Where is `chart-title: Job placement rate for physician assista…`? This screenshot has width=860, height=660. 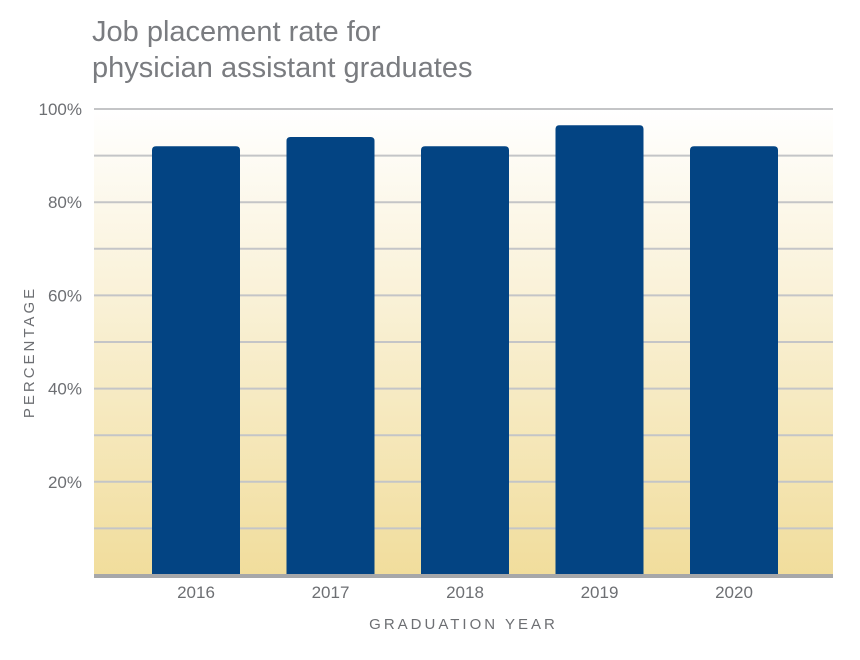 chart-title: Job placement rate for physician assista… is located at coordinates (282, 50).